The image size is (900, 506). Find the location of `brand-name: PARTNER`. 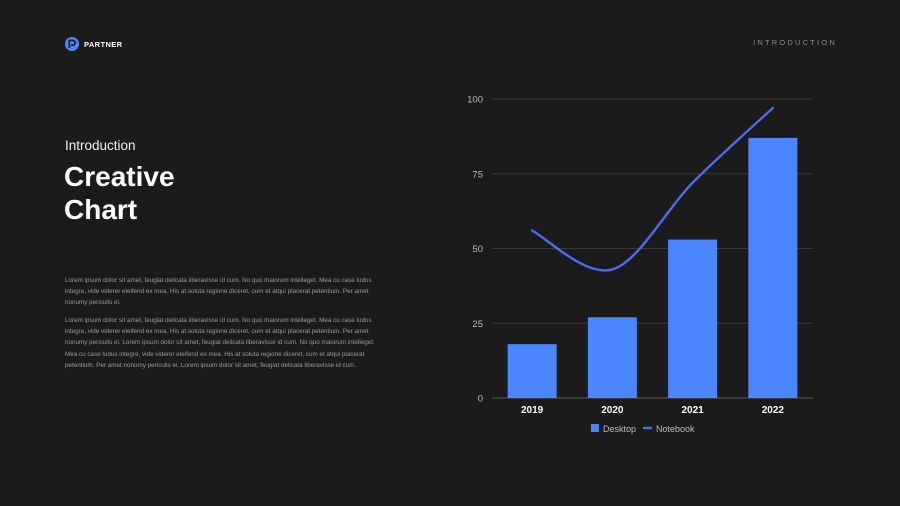

brand-name: PARTNER is located at coordinates (103, 44).